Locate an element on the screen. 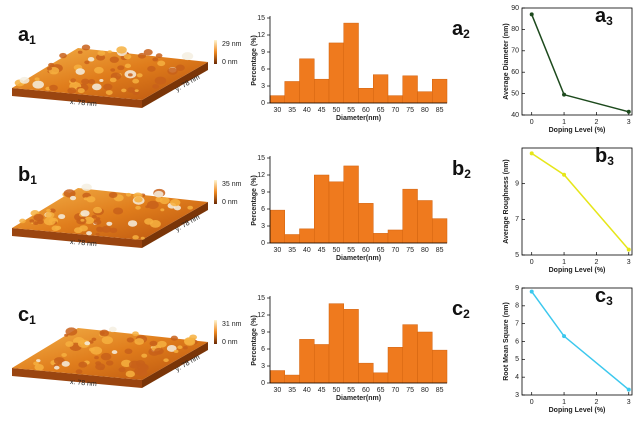  y-tick-label: 60 is located at coordinates (515, 72).